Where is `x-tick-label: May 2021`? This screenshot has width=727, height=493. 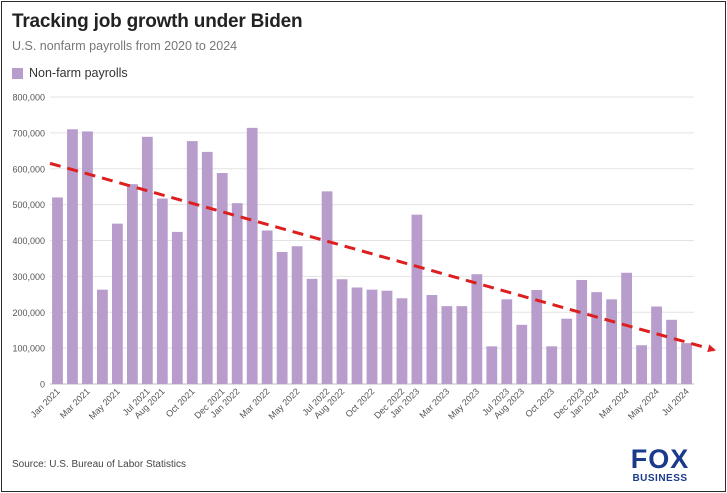
x-tick-label: May 2021 is located at coordinates (104, 403).